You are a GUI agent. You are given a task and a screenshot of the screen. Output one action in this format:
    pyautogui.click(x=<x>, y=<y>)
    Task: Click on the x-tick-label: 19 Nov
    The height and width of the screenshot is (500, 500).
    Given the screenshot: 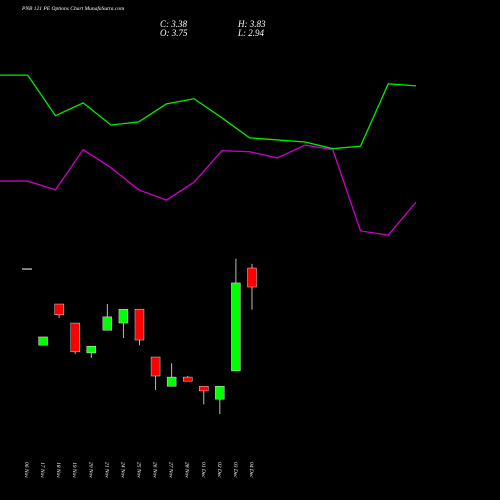 What is the action you would take?
    pyautogui.click(x=74, y=470)
    